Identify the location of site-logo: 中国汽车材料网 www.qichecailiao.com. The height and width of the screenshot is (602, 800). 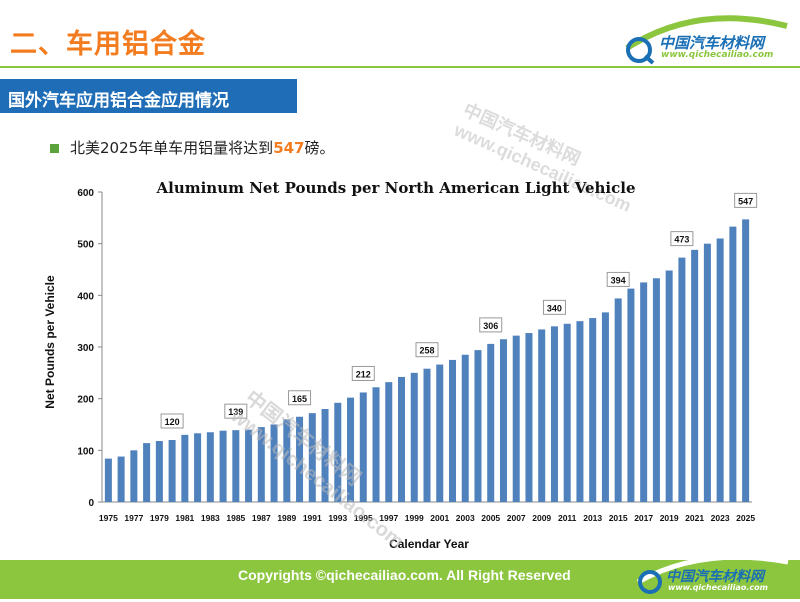
(704, 38).